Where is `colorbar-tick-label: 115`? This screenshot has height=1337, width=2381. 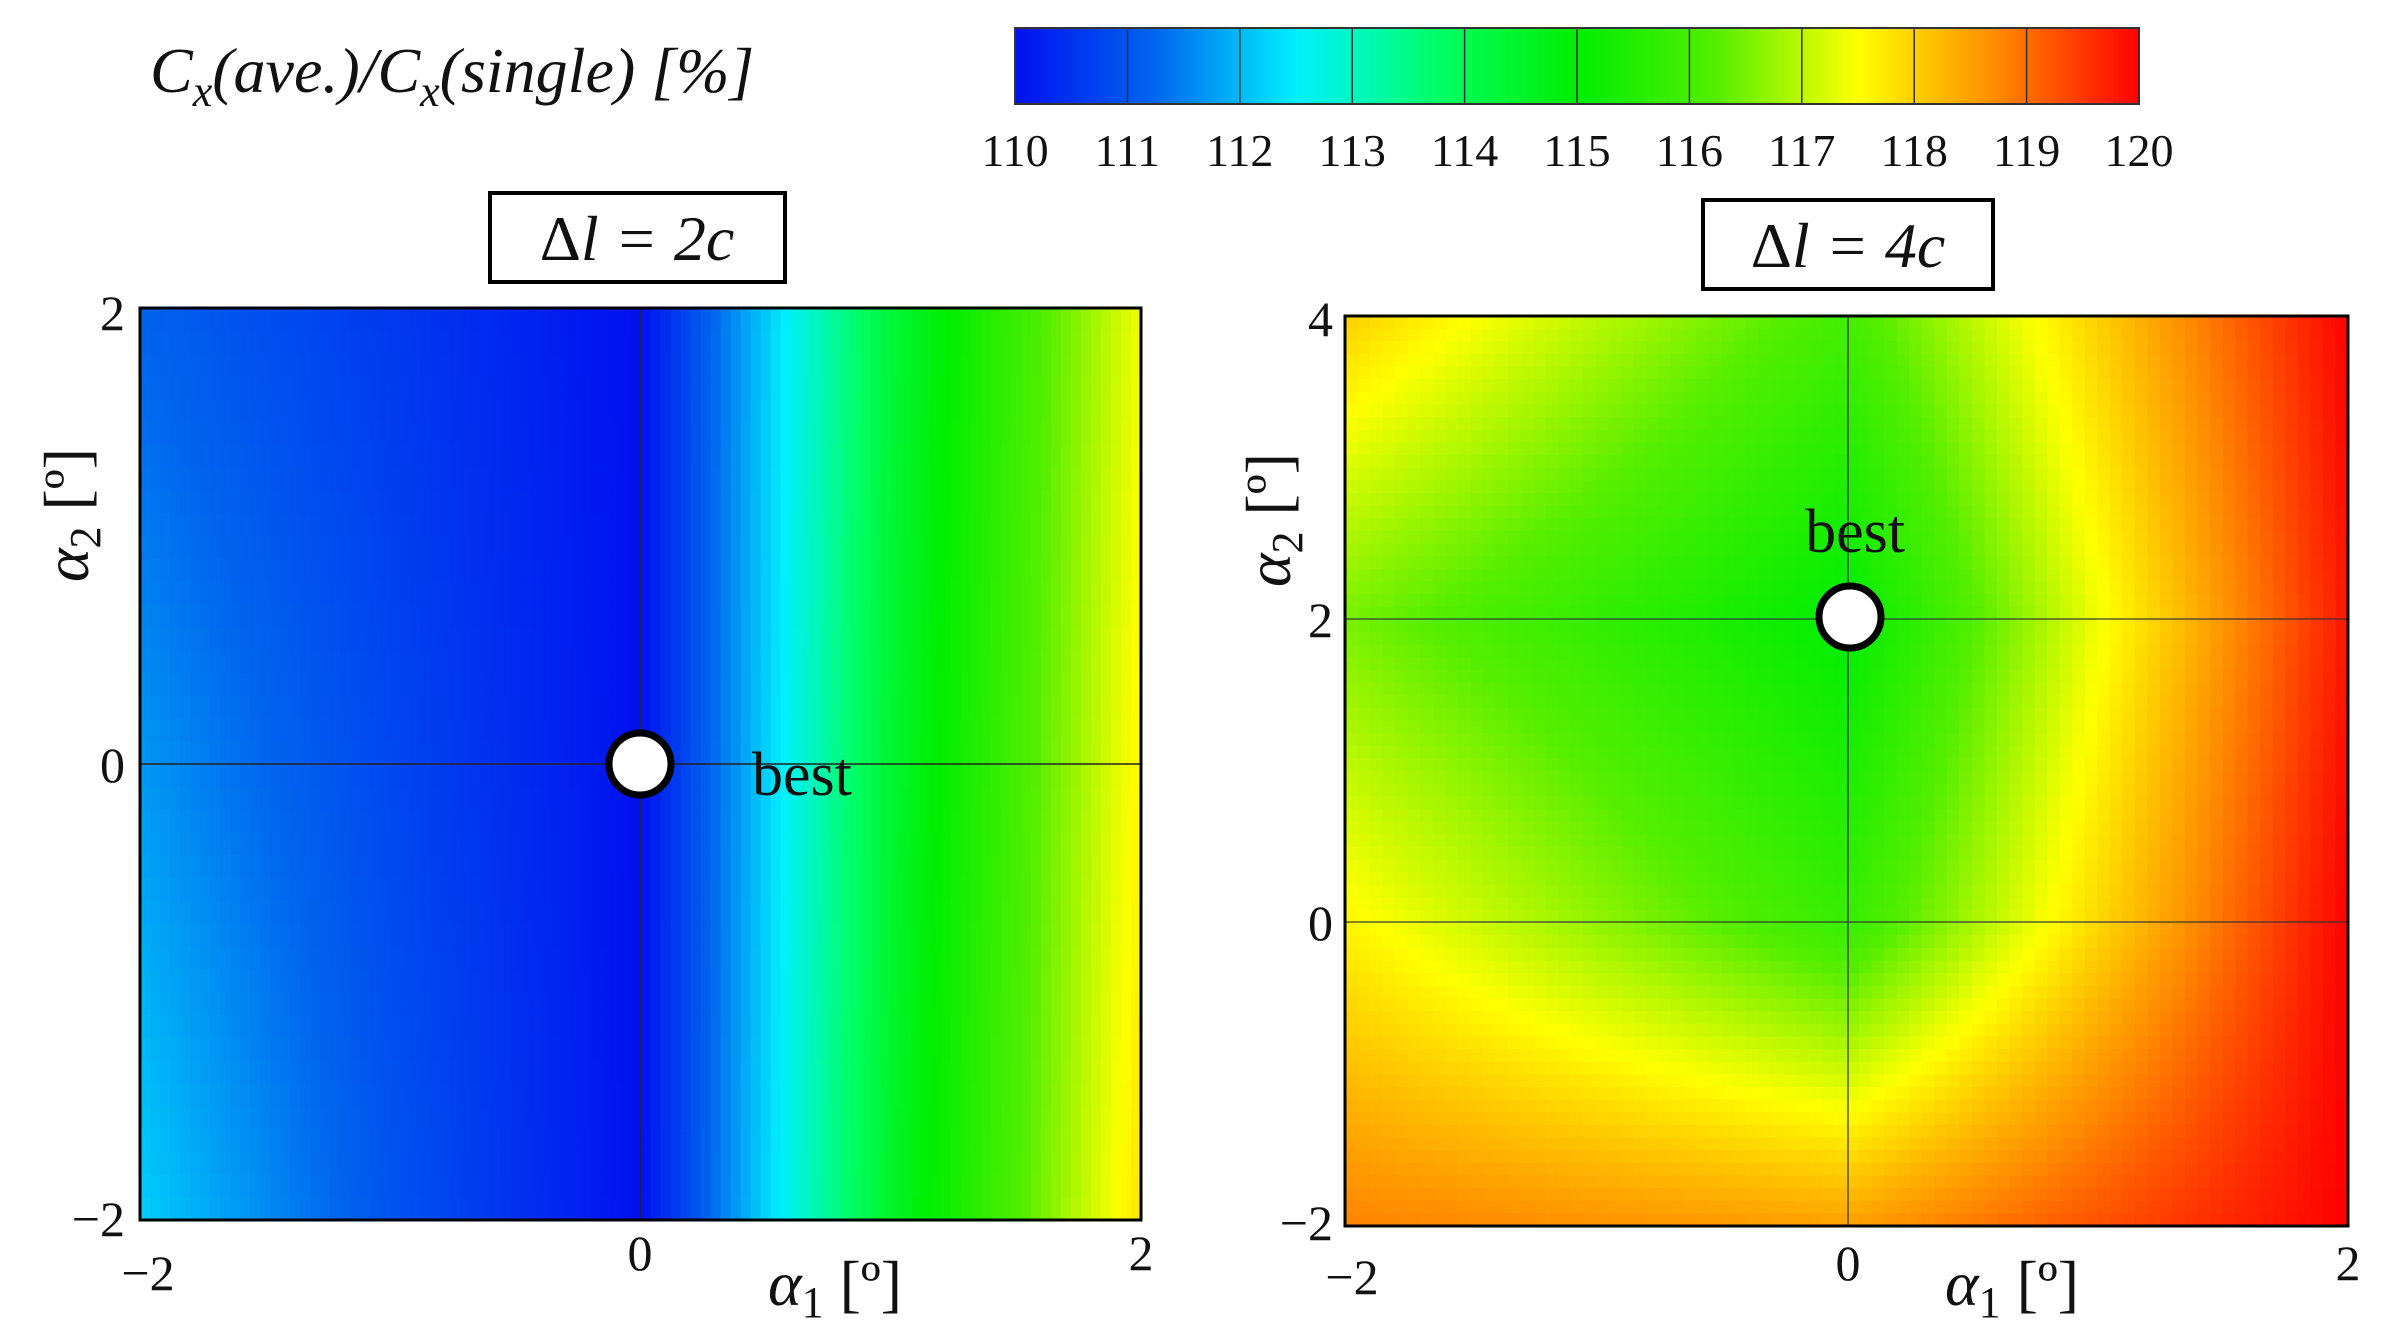 colorbar-tick-label: 115 is located at coordinates (1576, 150).